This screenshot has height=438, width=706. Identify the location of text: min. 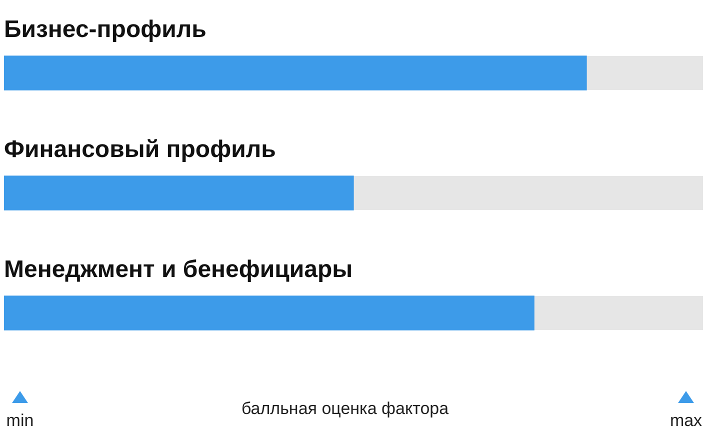
(20, 420).